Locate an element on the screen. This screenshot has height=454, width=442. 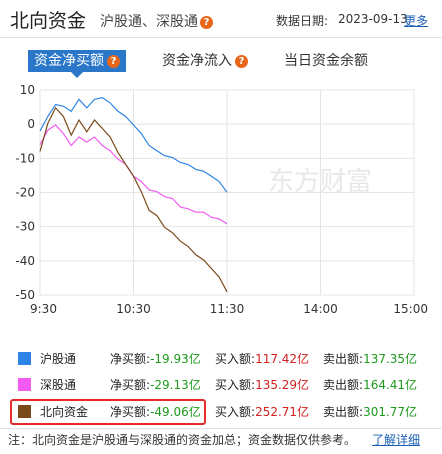
legend-row-north: 北向资金 净买额:-49.06亿 买入额:252.71亿 卖出额:301.77亿 is located at coordinates (221, 412).